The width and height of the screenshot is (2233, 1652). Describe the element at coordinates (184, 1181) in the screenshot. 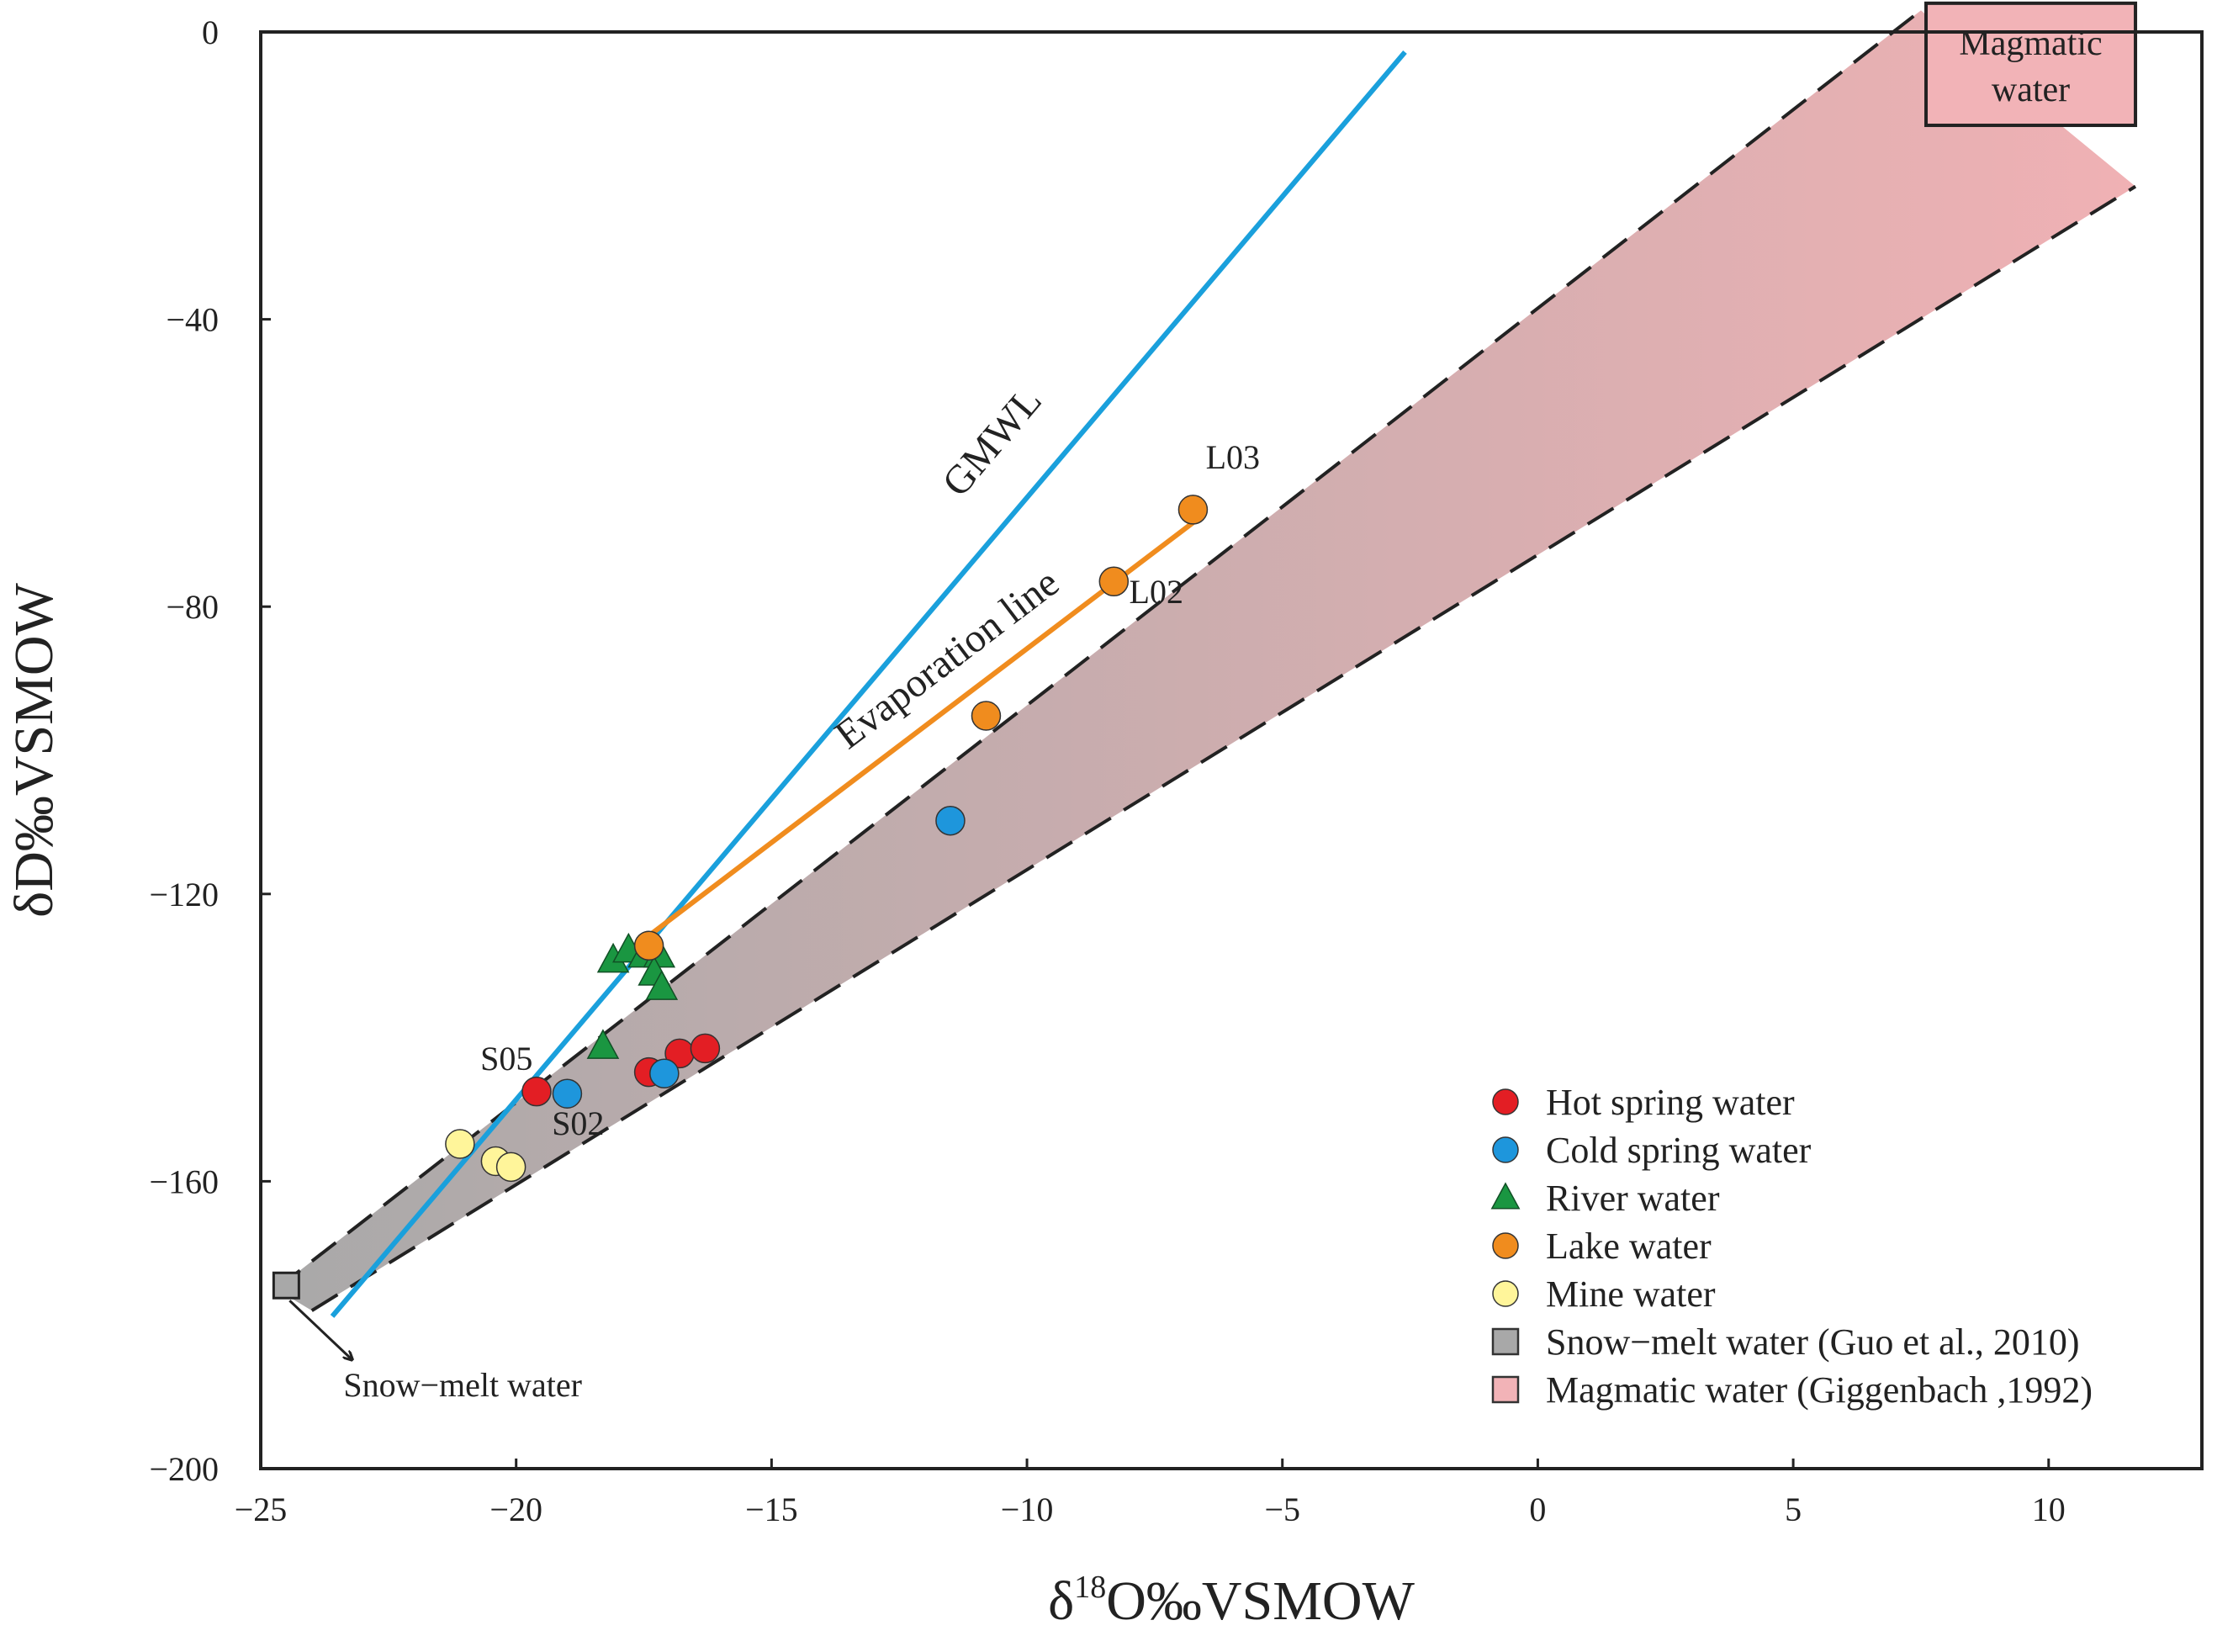

I see `y-tick-label-4: −160` at that location.